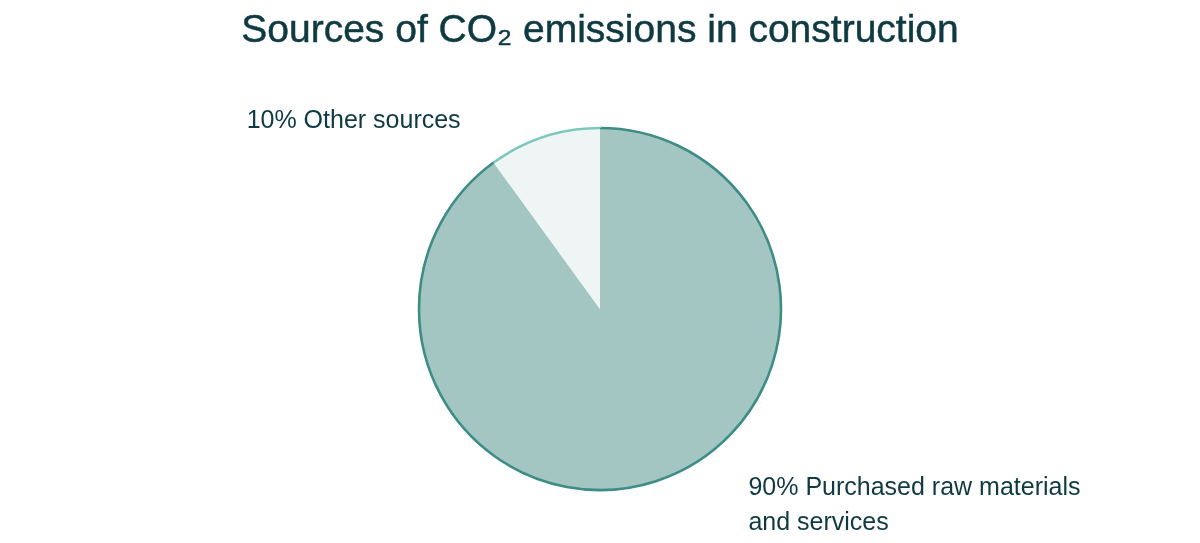 The image size is (1200, 543). What do you see at coordinates (353, 119) in the screenshot?
I see `slice-label: 10% Other sources` at bounding box center [353, 119].